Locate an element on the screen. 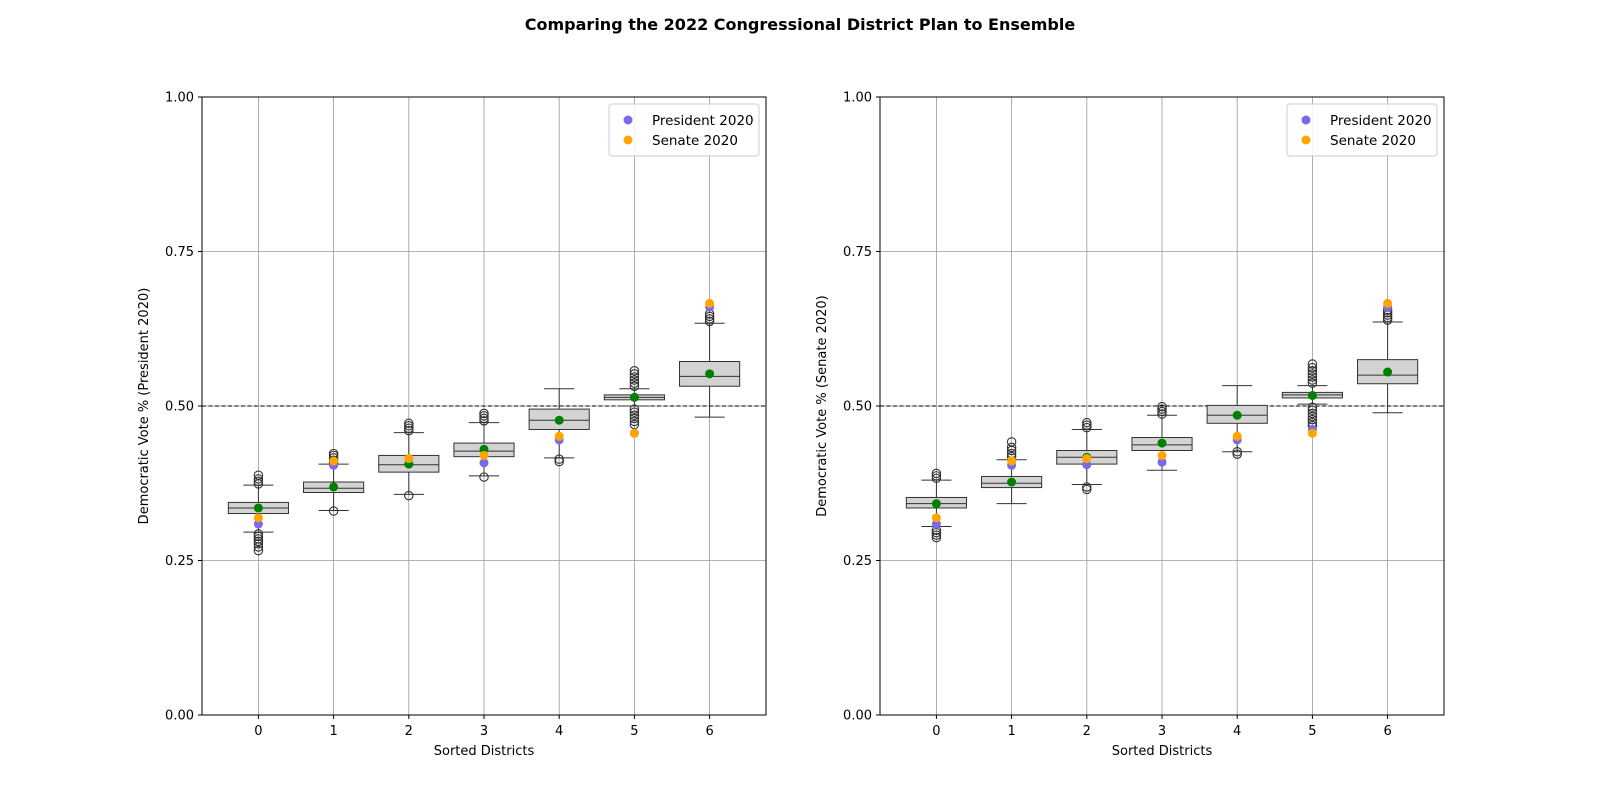 Image resolution: width=1600 pixels, height=804 pixels. y-axis-label: Democratic Vote % (President 2020) is located at coordinates (144, 406).